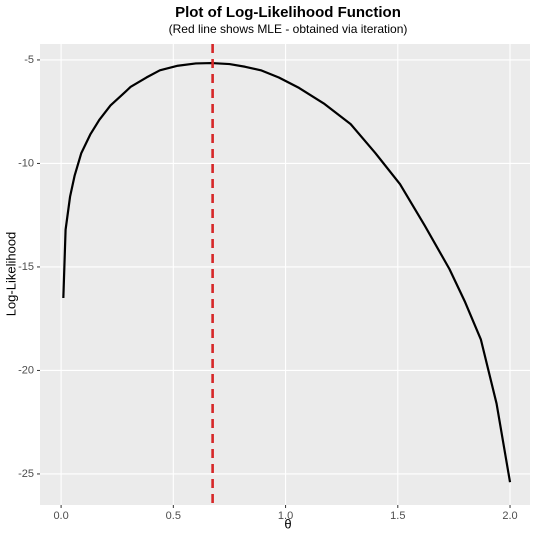 The height and width of the screenshot is (539, 540). Describe the element at coordinates (397, 516) in the screenshot. I see `x-tick-label: 1.5` at that location.